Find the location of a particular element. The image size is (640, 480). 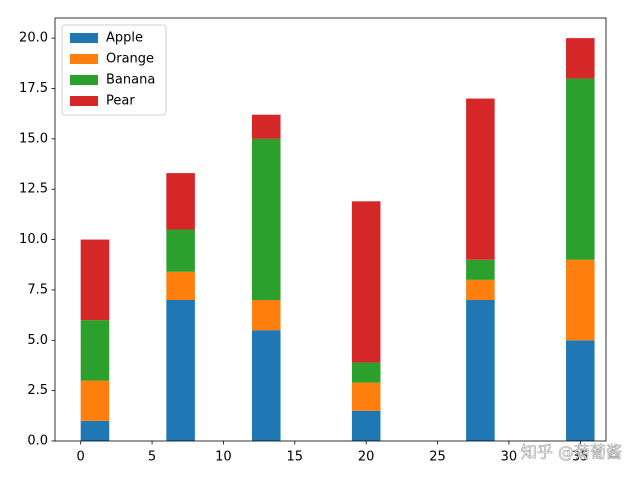

x-tick-label: 35 is located at coordinates (580, 457).